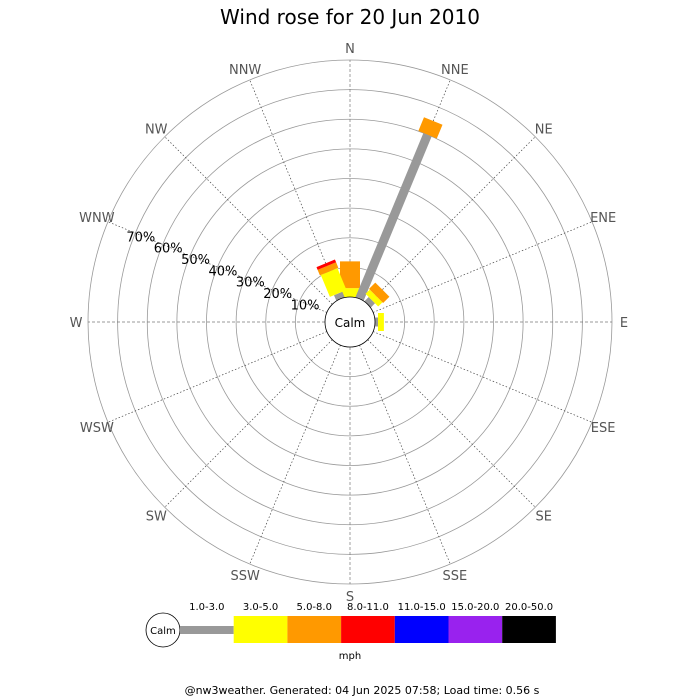 The height and width of the screenshot is (700, 700). I want to click on legend-label-5: 15.0-20.0, so click(475, 607).